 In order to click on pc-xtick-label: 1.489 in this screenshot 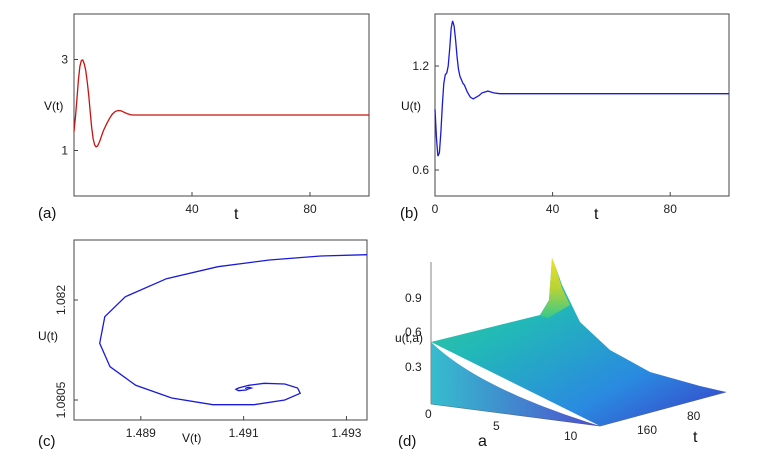, I will do `click(141, 433)`.